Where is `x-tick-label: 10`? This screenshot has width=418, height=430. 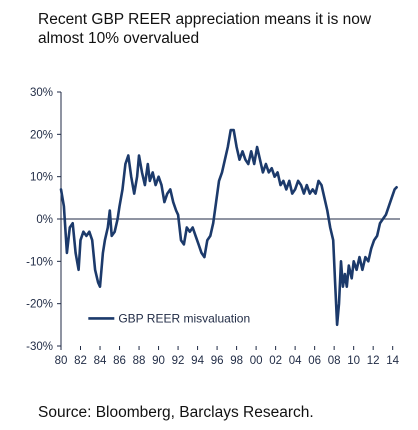
x-tick-label: 10 is located at coordinates (353, 361).